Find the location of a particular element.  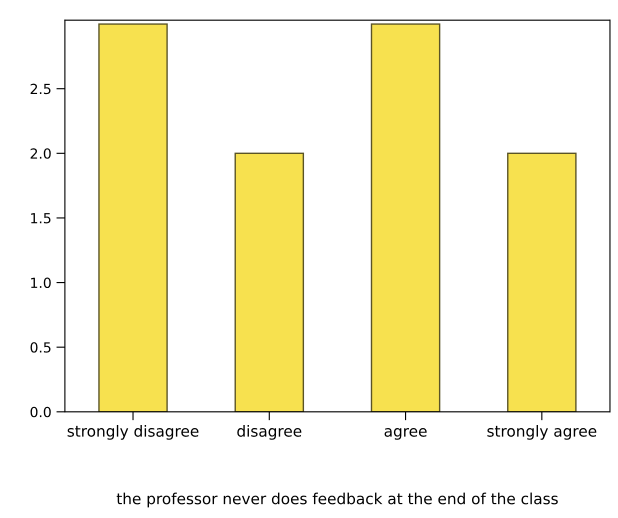

x-axis-title: the professor never does feedback at the end of the class is located at coordinates (337, 500).